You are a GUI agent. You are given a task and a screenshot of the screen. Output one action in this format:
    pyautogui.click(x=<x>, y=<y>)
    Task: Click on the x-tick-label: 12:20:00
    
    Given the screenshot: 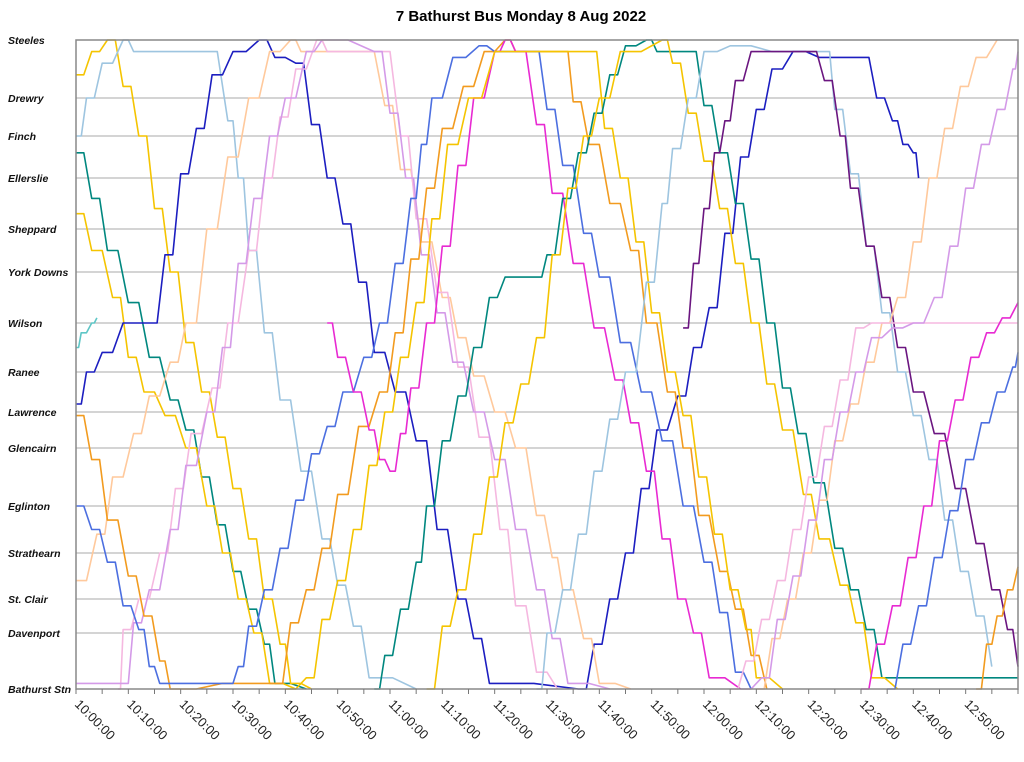 What is the action you would take?
    pyautogui.click(x=828, y=720)
    